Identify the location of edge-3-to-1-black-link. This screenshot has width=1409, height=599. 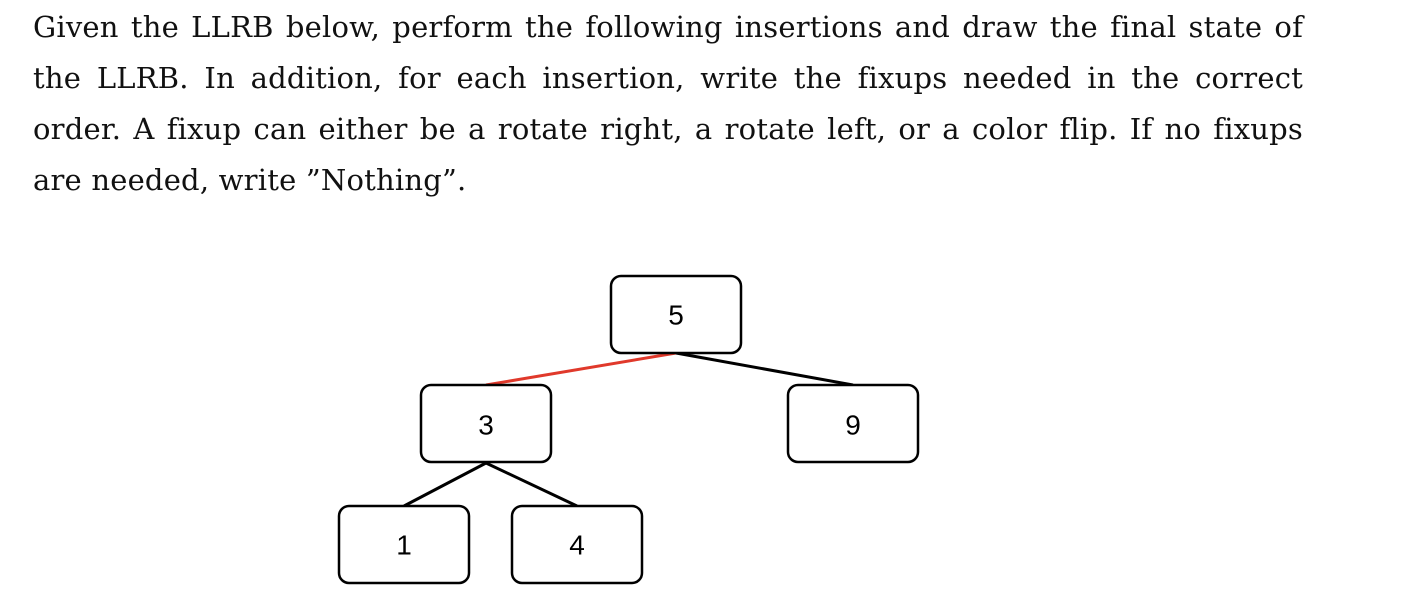
(445, 484).